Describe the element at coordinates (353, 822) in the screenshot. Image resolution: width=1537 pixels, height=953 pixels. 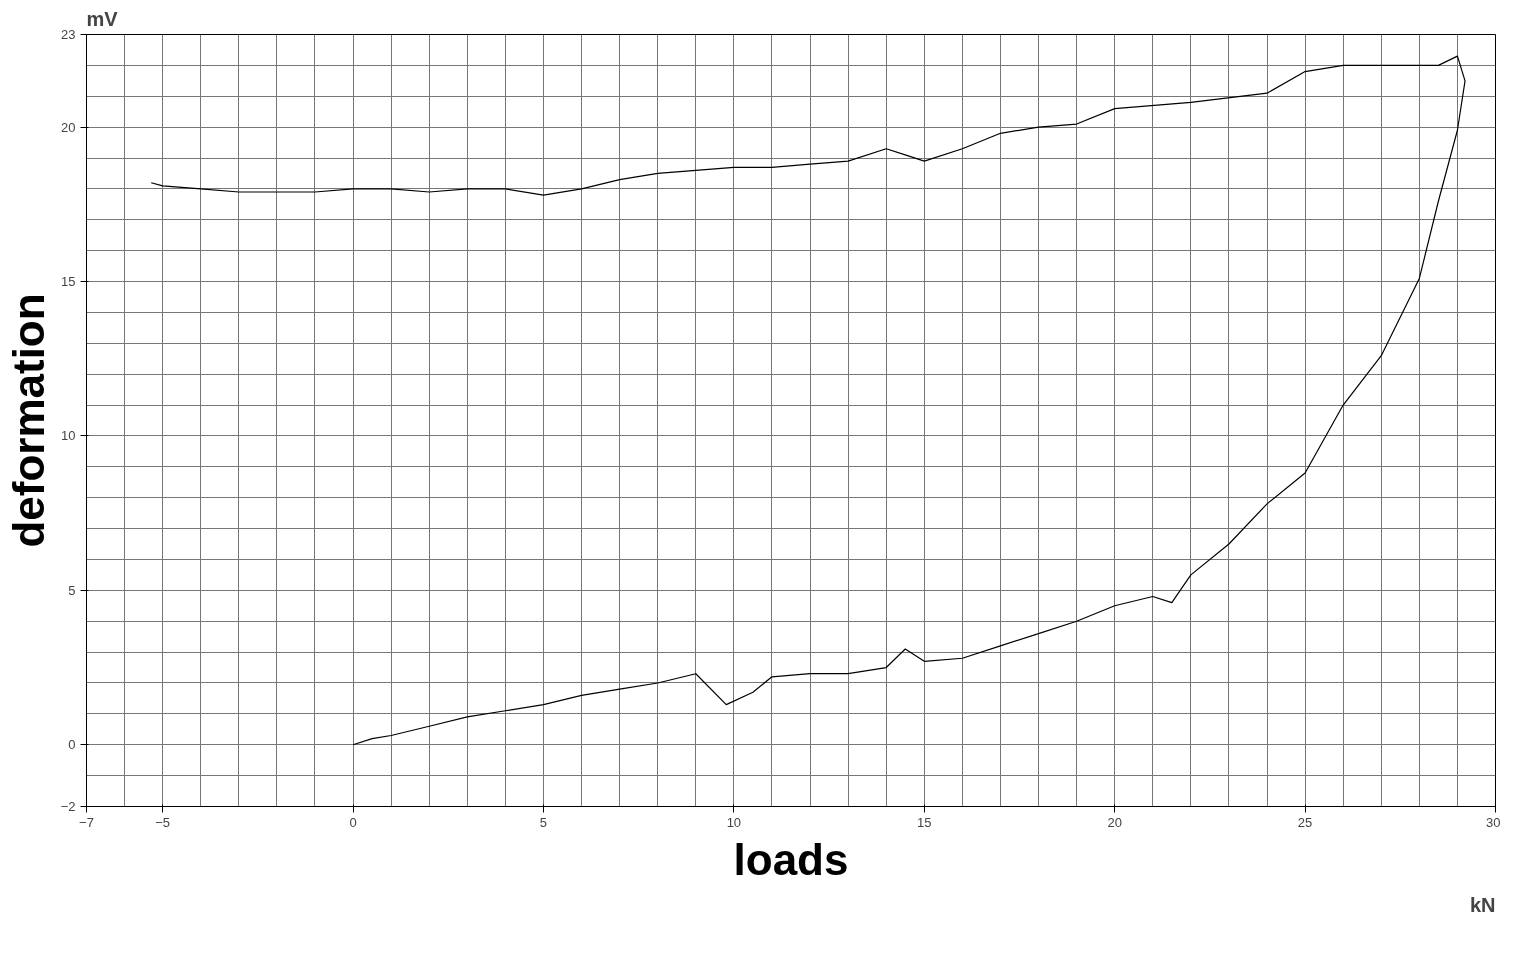
I see `x-tick-label: 0` at that location.